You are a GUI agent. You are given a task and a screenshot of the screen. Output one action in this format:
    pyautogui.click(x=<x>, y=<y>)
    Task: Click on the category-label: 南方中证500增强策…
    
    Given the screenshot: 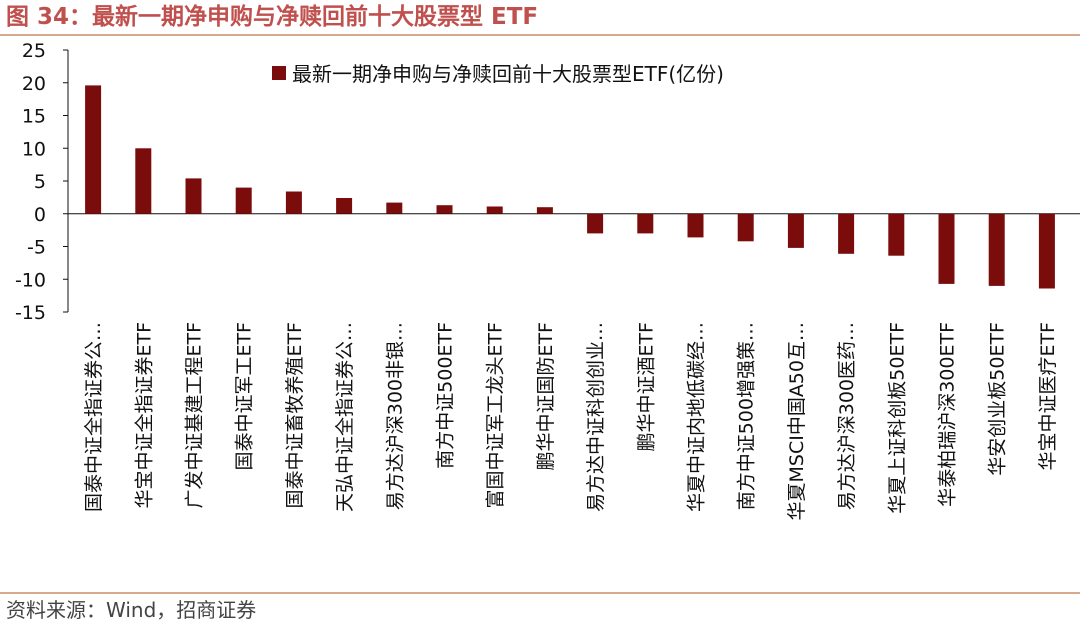 What is the action you would take?
    pyautogui.click(x=747, y=416)
    